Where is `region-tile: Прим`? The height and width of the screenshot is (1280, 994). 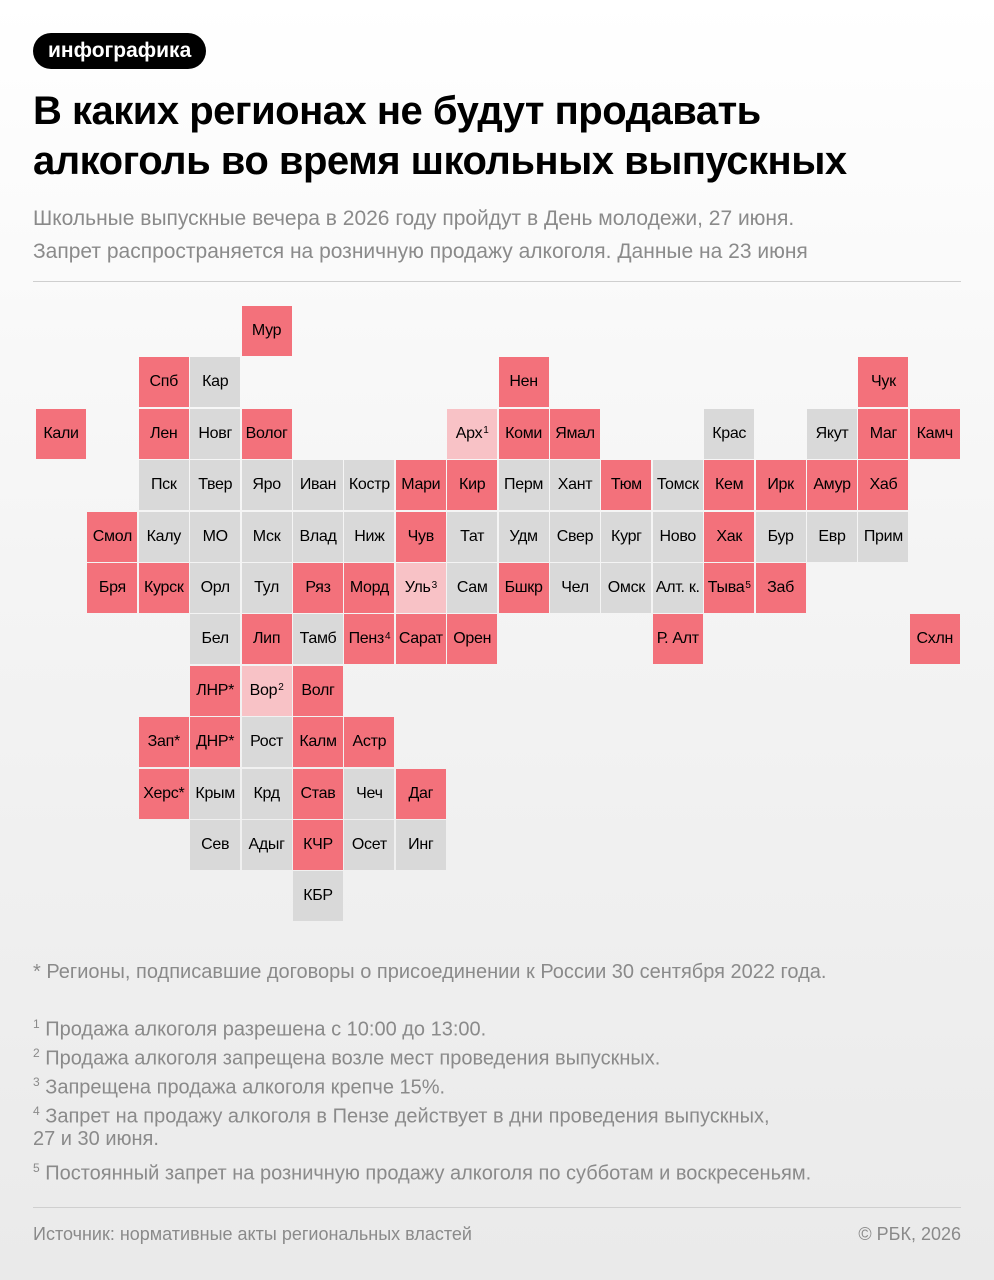 region-tile: Прим is located at coordinates (883, 536).